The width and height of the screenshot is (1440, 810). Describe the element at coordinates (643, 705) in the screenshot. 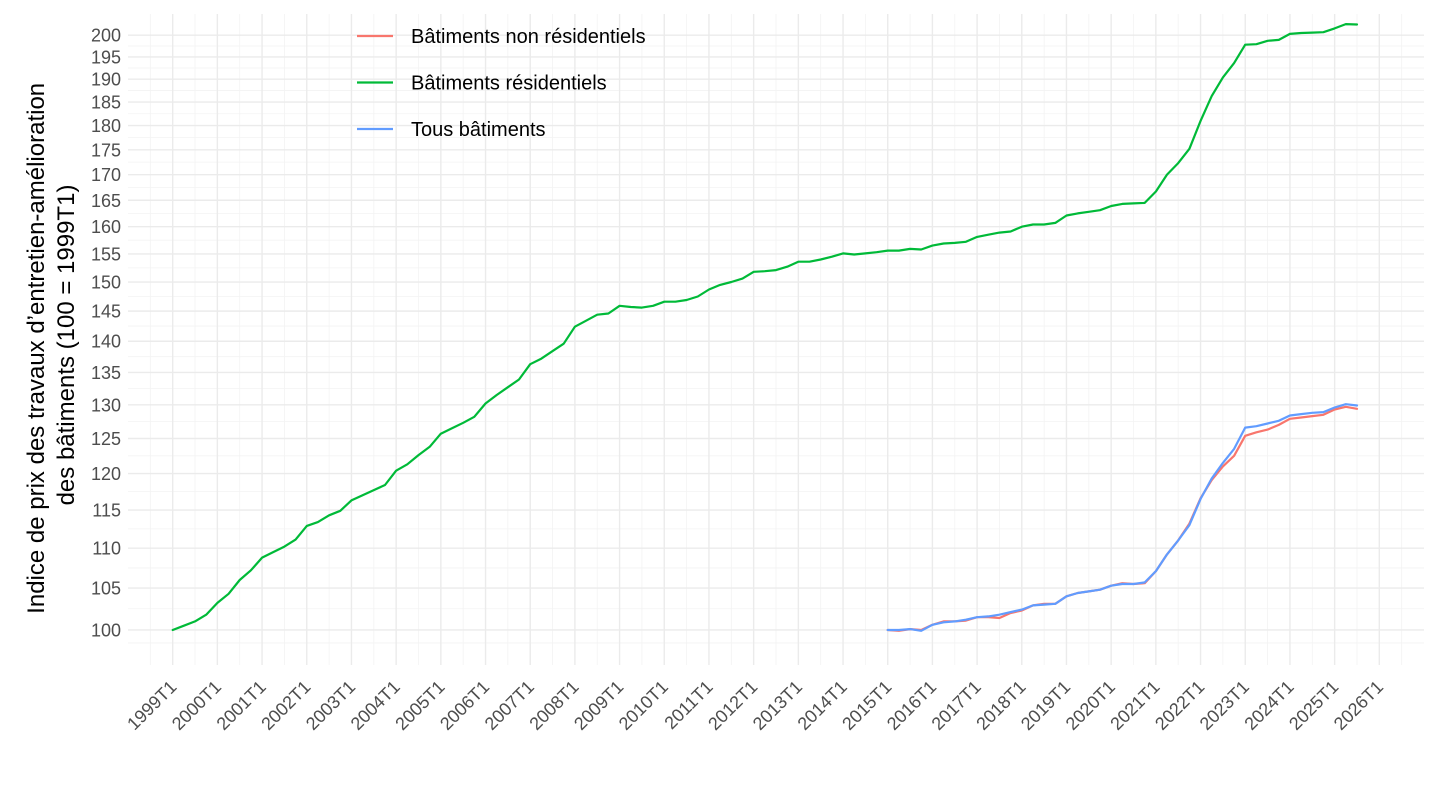

I see `x-tick-label: 2010T1` at that location.